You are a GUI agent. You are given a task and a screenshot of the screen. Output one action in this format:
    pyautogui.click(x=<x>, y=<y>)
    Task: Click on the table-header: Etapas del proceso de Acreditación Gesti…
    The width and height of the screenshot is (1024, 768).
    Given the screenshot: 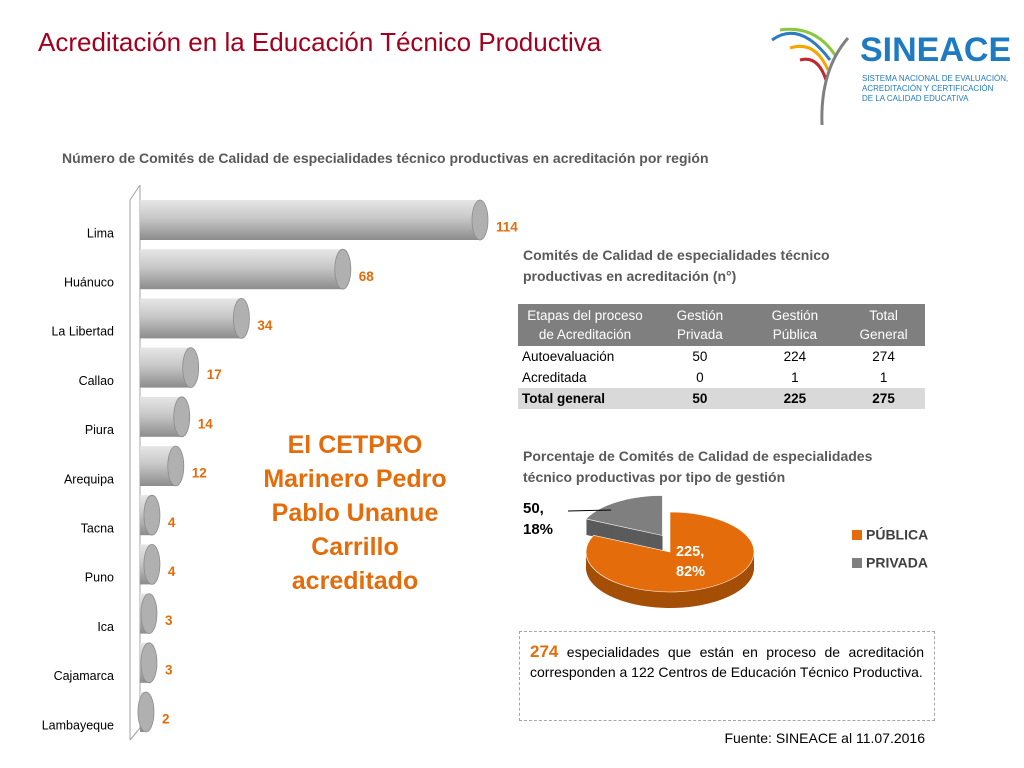 What is the action you would take?
    pyautogui.click(x=721, y=325)
    